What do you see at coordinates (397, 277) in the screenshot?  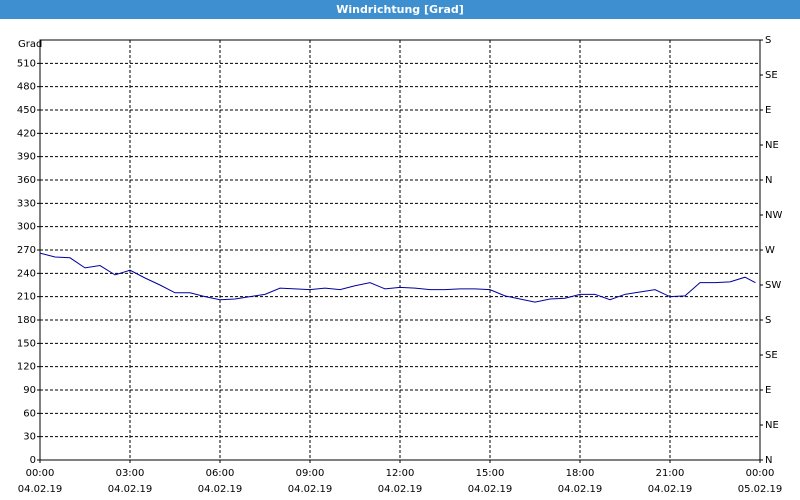 I see `data-line` at bounding box center [397, 277].